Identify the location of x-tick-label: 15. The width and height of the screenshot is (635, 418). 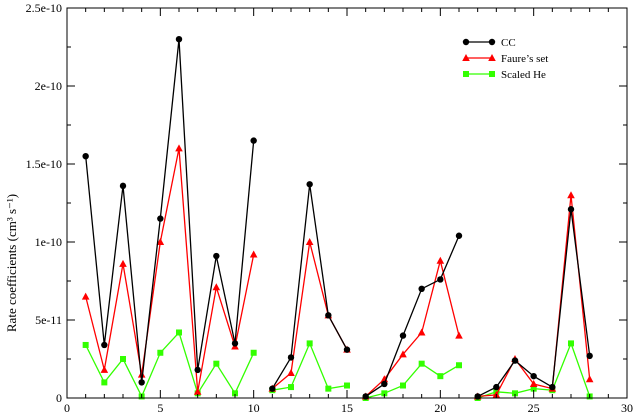
(347, 407).